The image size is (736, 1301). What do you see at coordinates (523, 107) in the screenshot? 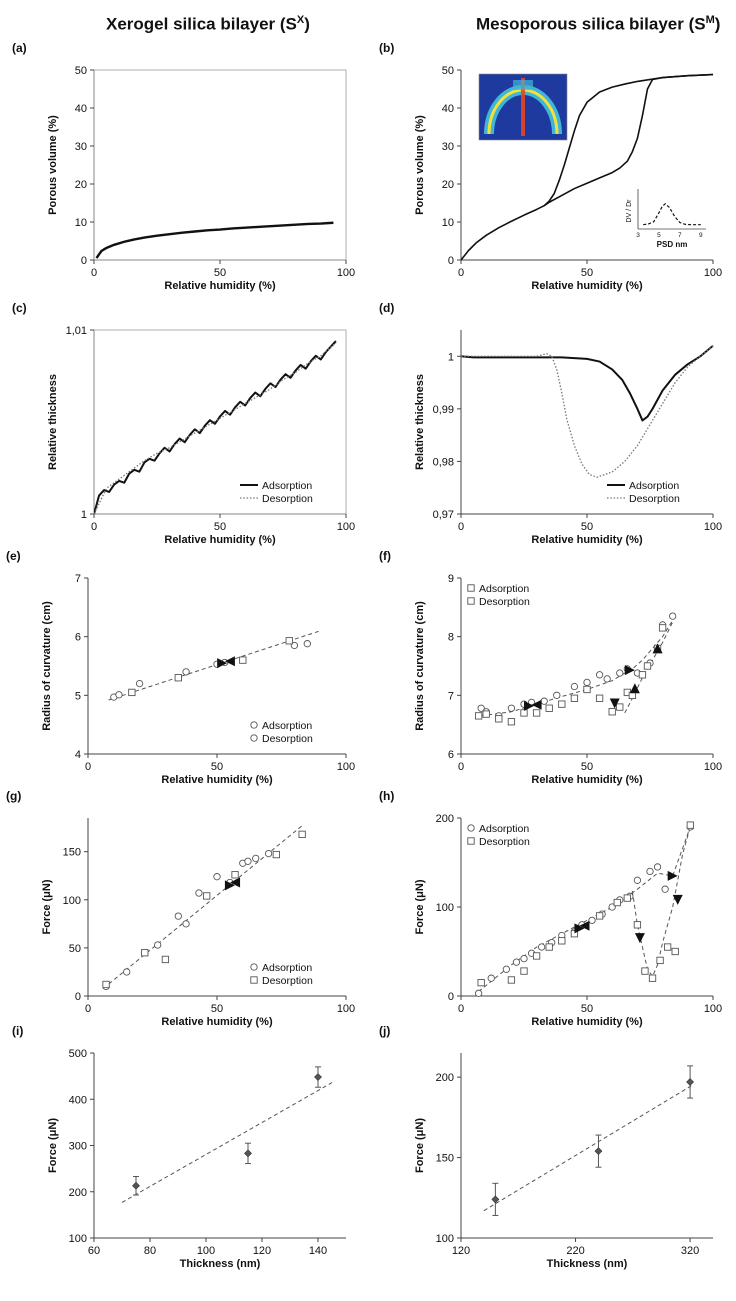
I see `gisaxs-image` at bounding box center [523, 107].